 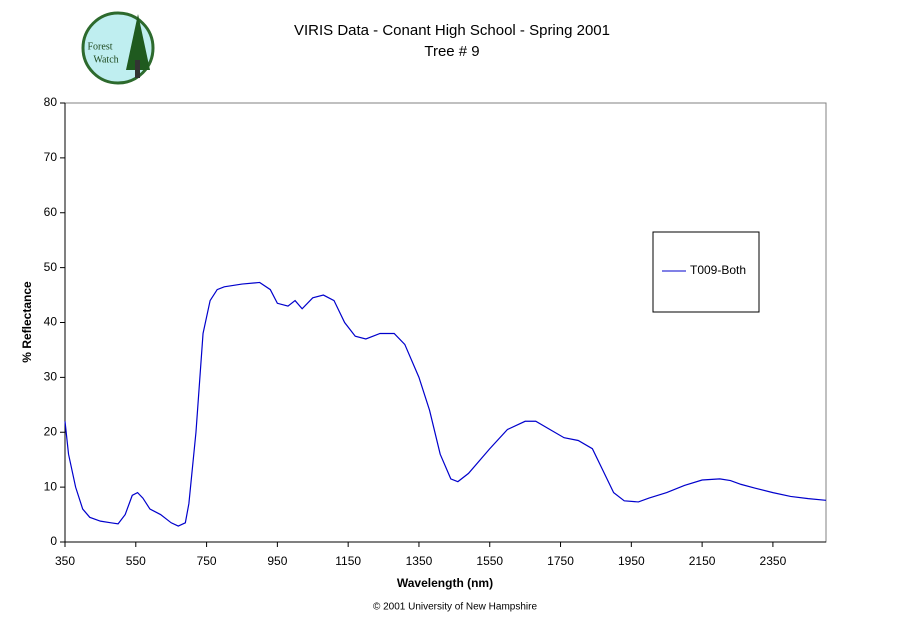 I want to click on y-tick-label: 80, so click(x=51, y=102).